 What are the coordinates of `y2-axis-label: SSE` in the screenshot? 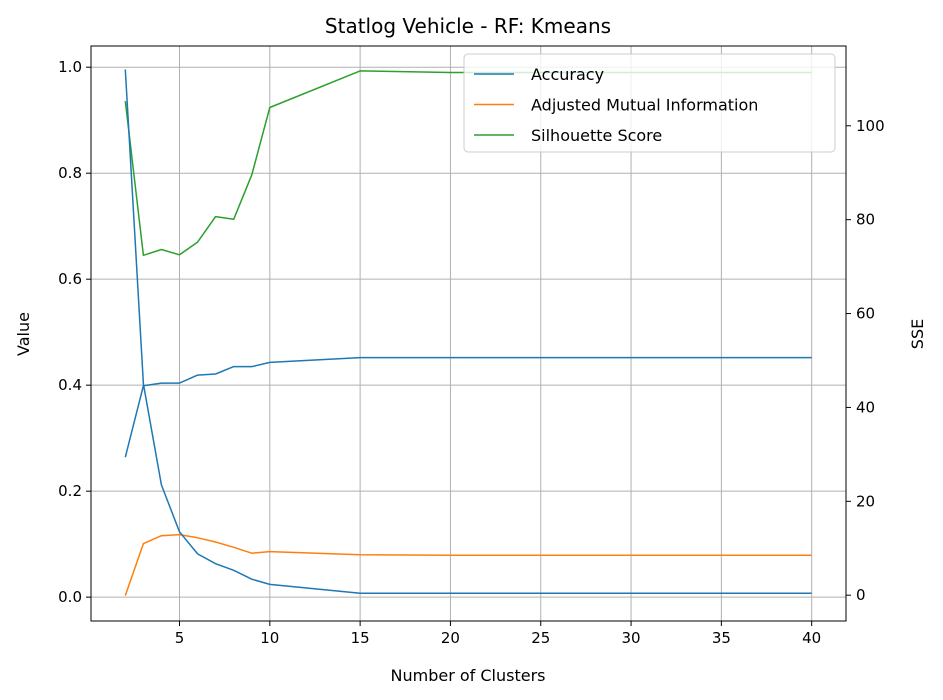 It's located at (917, 334).